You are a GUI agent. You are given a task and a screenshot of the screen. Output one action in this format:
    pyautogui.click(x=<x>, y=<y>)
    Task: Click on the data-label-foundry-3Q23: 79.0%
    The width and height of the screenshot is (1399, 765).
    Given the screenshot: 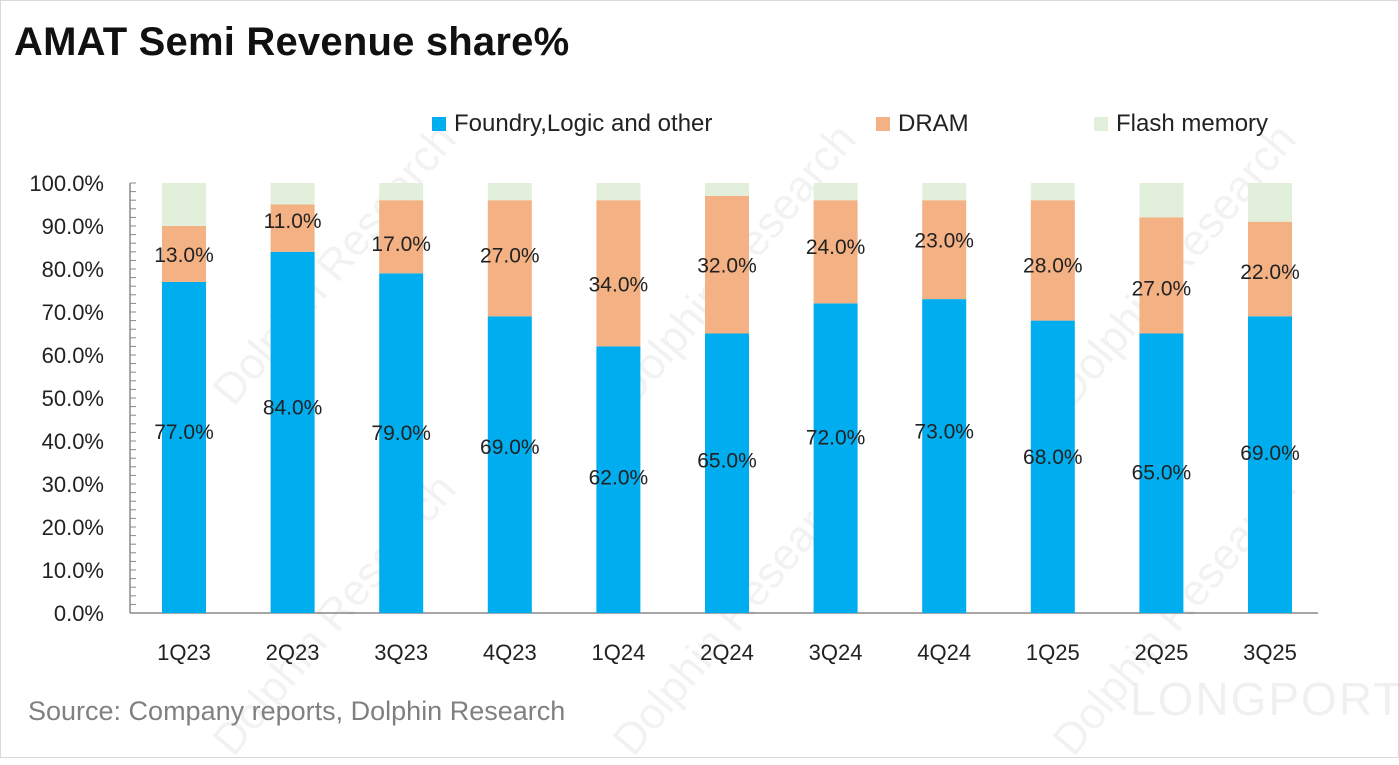 What is the action you would take?
    pyautogui.click(x=401, y=433)
    